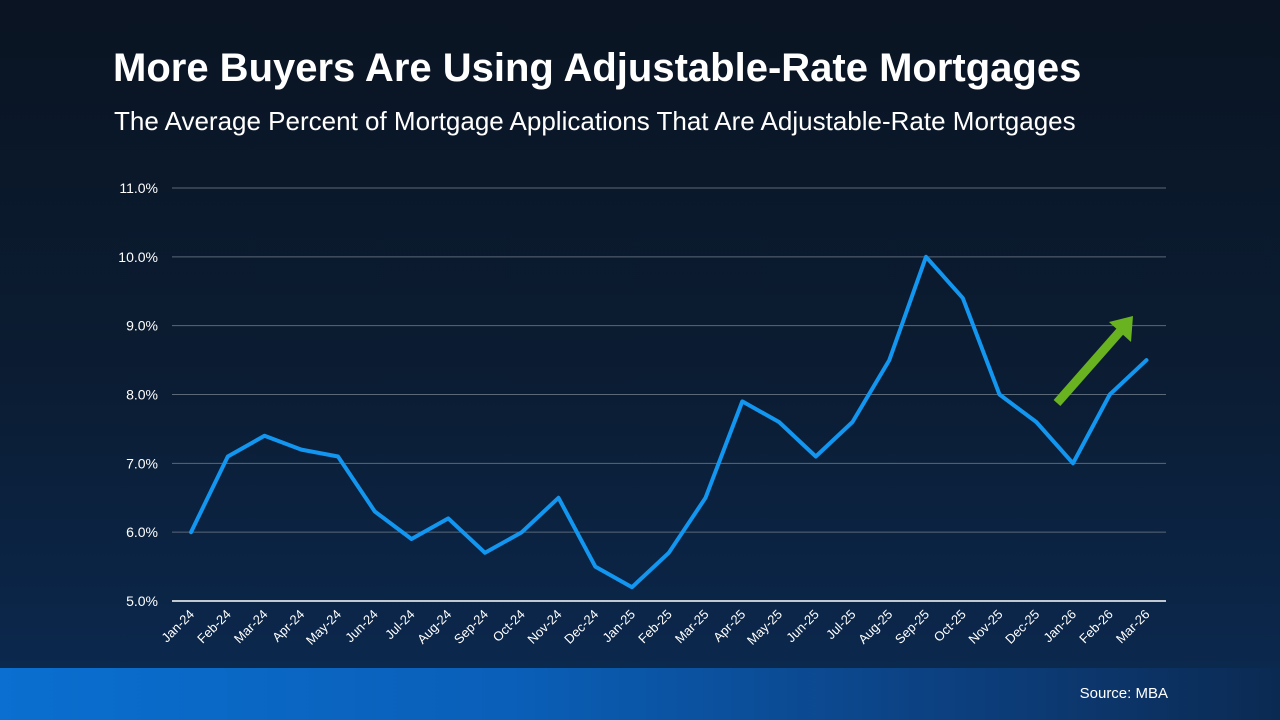  What do you see at coordinates (361, 626) in the screenshot?
I see `x-tick-label: Jun-24` at bounding box center [361, 626].